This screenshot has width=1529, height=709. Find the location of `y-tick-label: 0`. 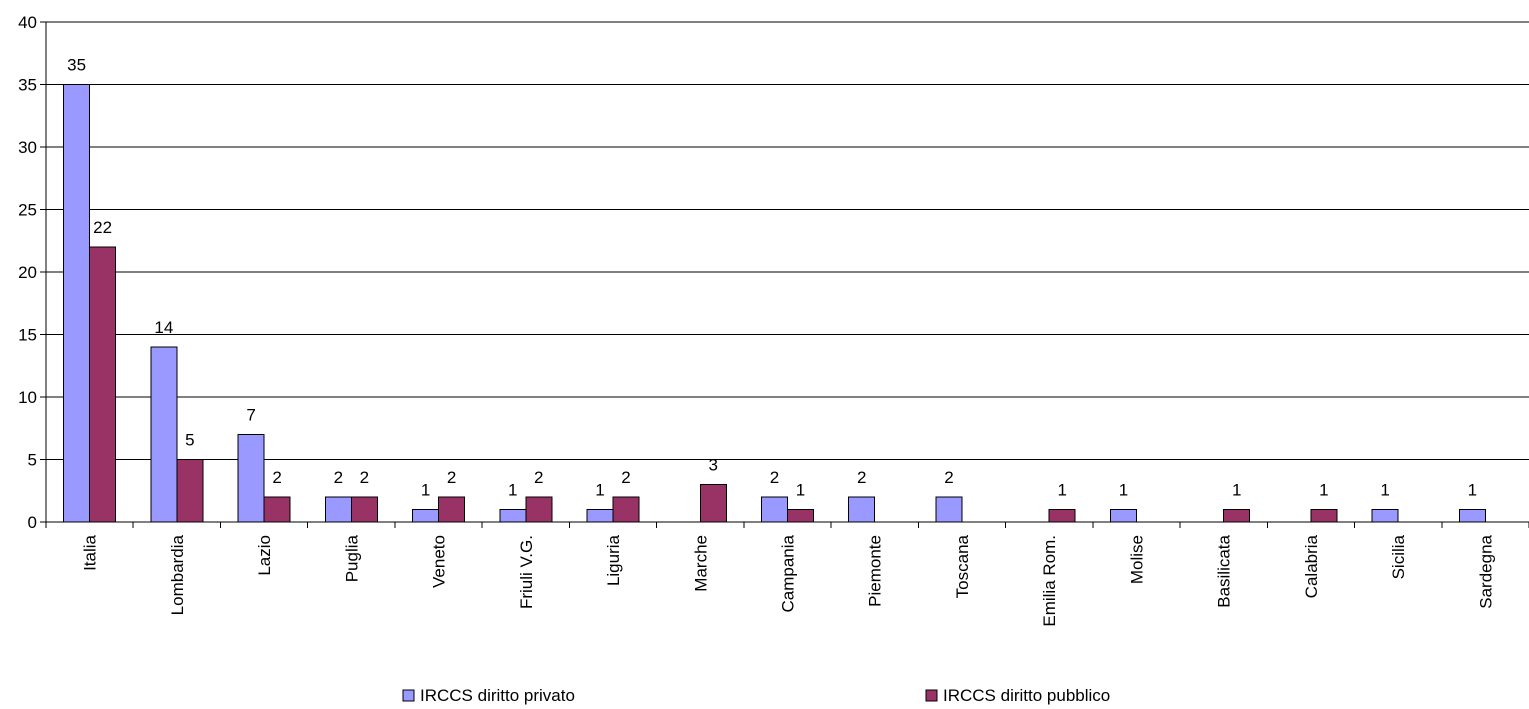

y-tick-label: 0 is located at coordinates (32, 522).